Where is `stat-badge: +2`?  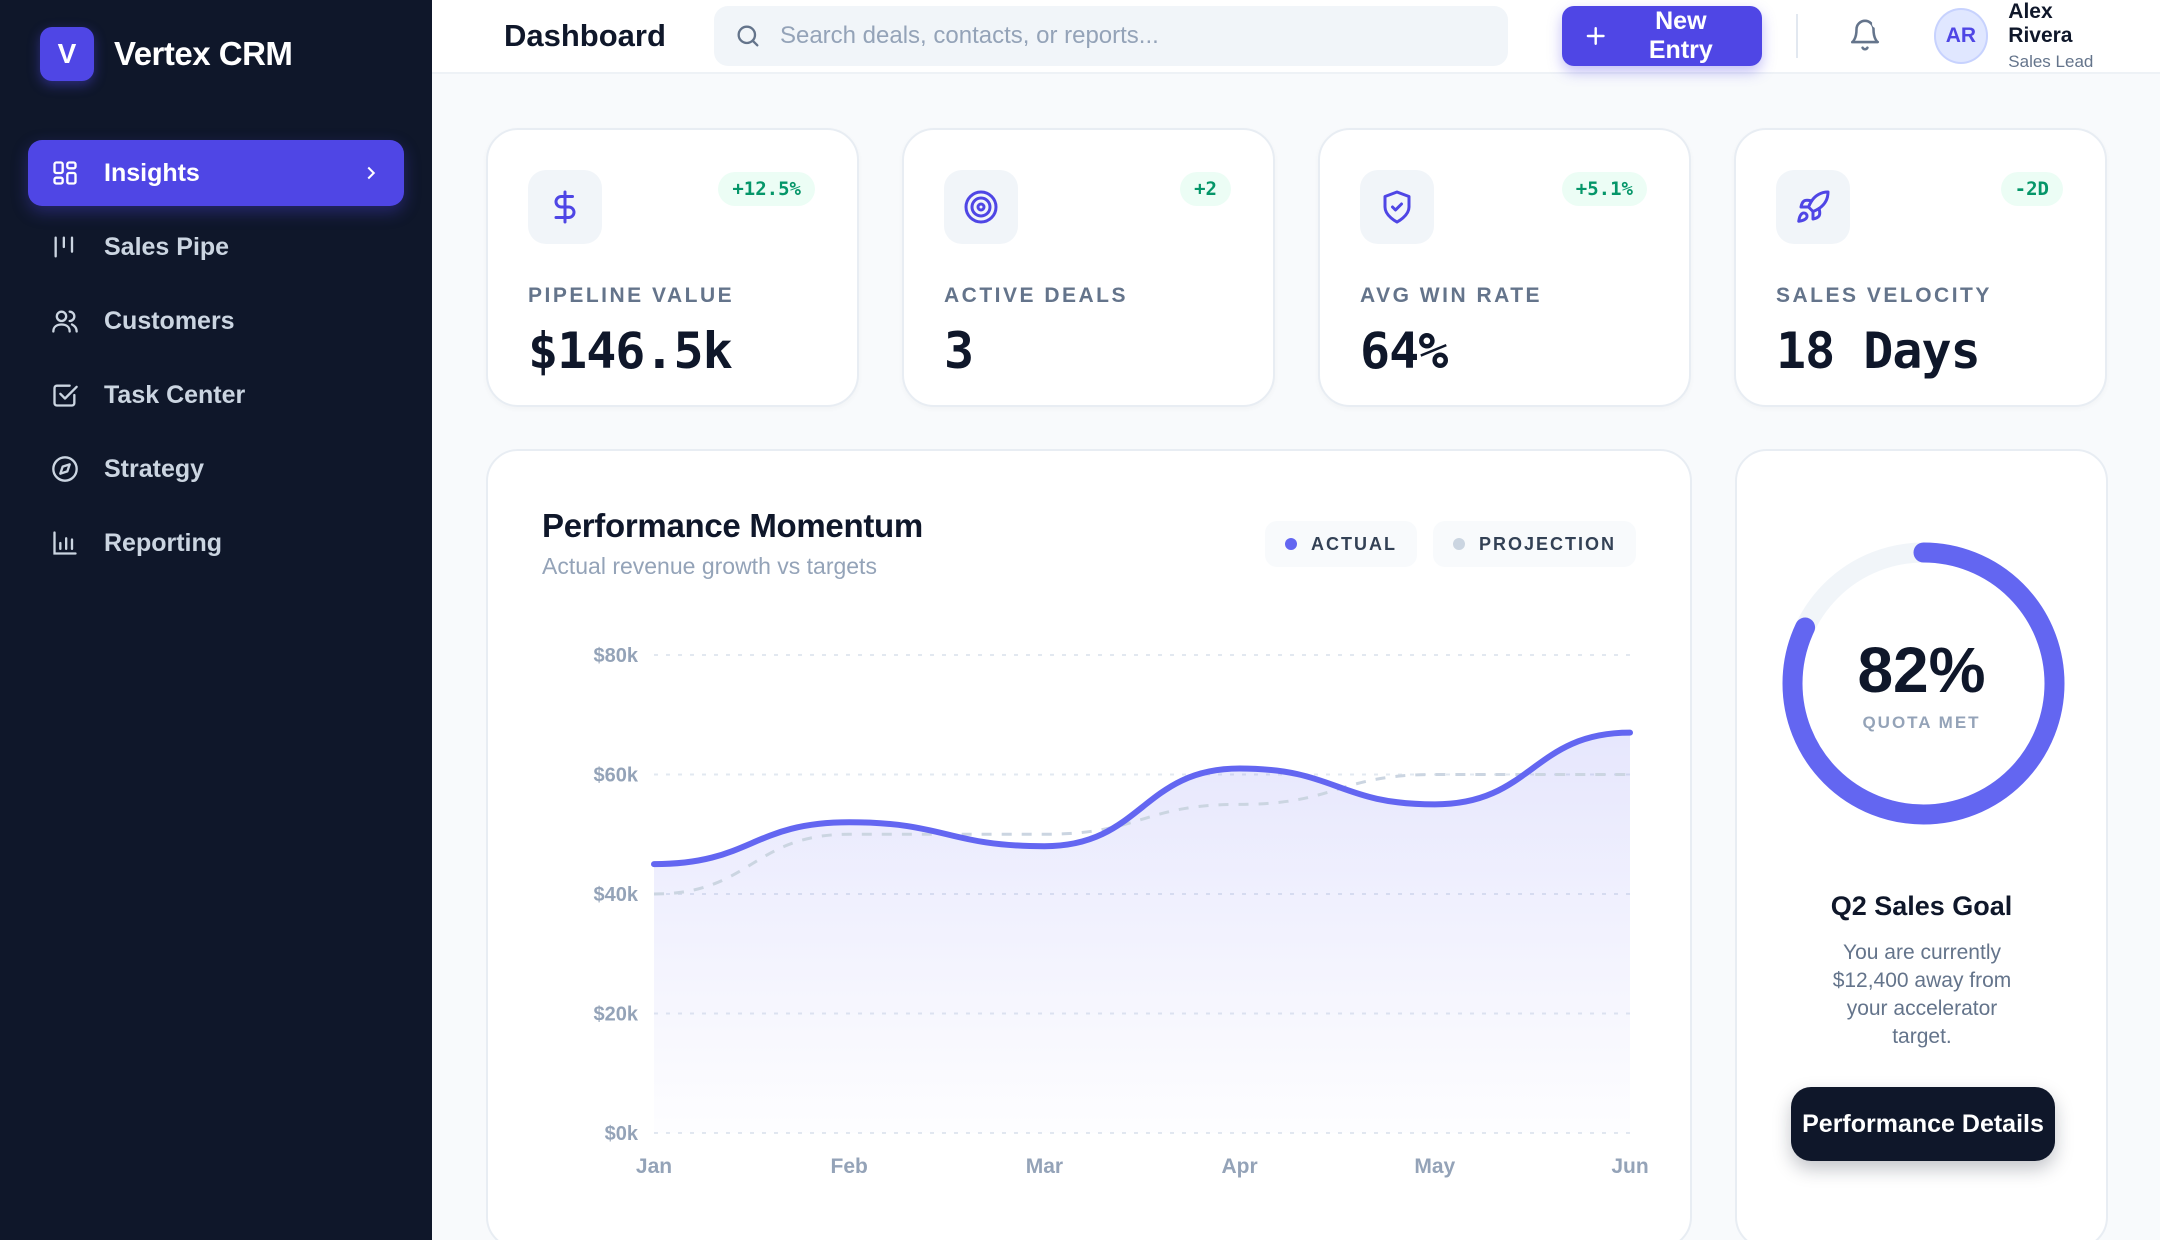 stat-badge: +2 is located at coordinates (1205, 189).